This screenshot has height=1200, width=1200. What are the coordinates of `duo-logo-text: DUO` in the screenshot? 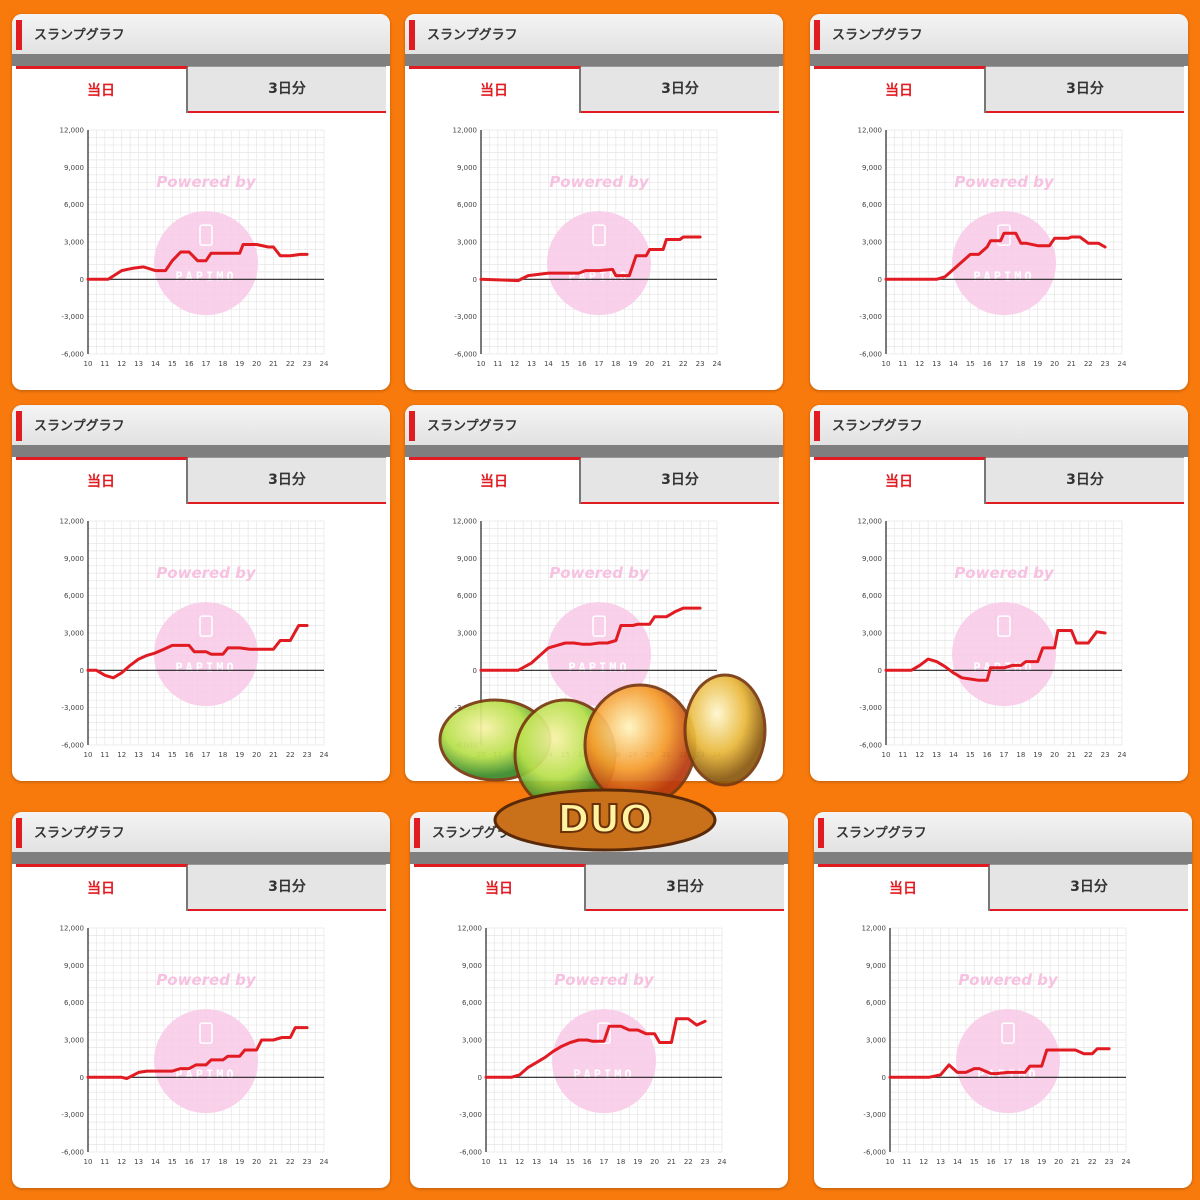 It's located at (605, 819).